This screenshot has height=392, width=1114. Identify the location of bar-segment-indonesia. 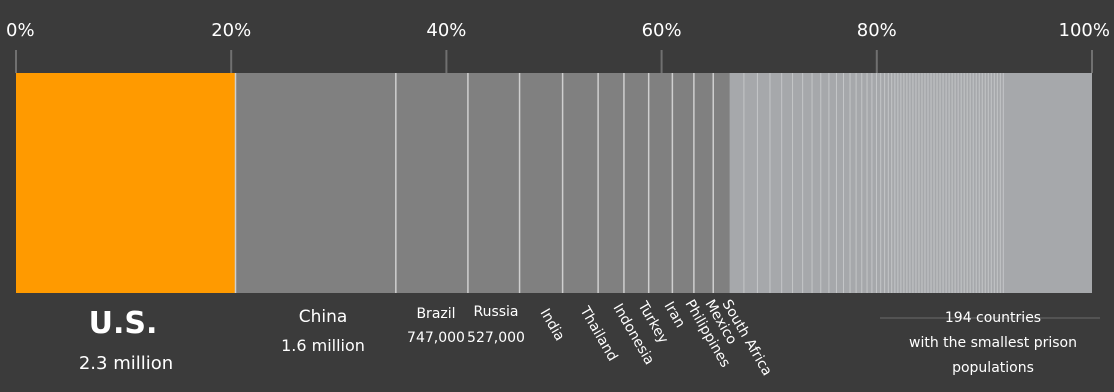
(611, 183).